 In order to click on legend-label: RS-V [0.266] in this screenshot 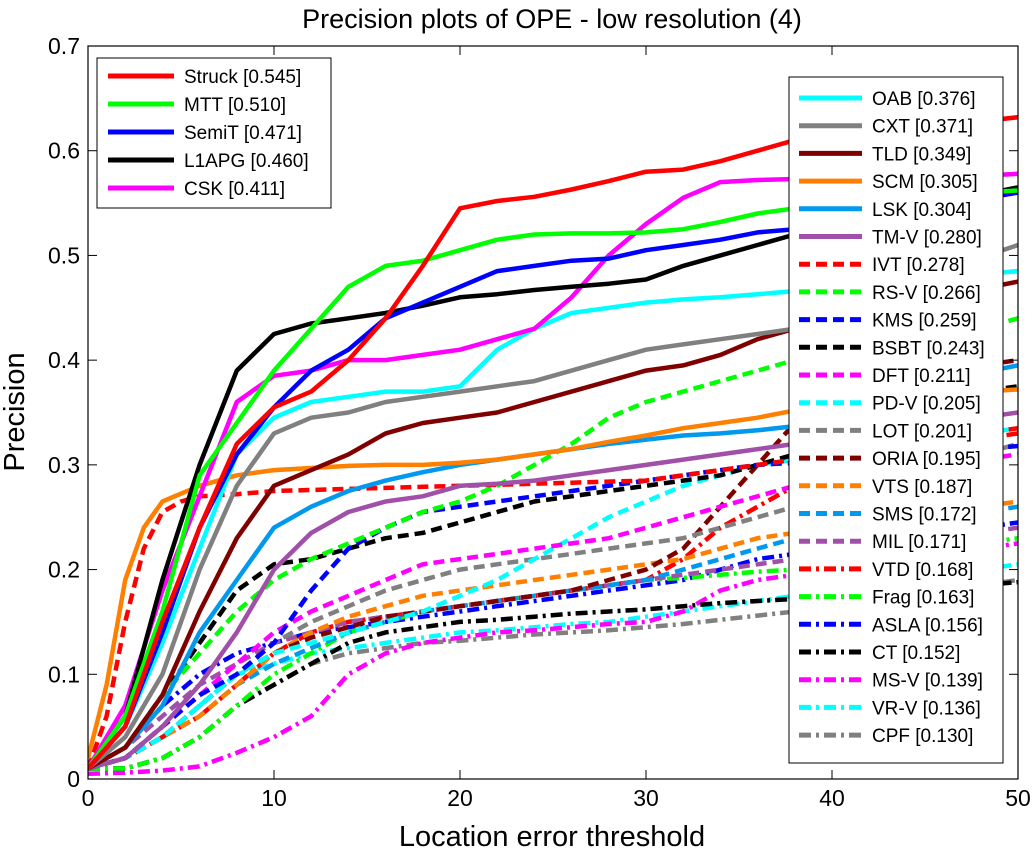, I will do `click(926, 293)`.